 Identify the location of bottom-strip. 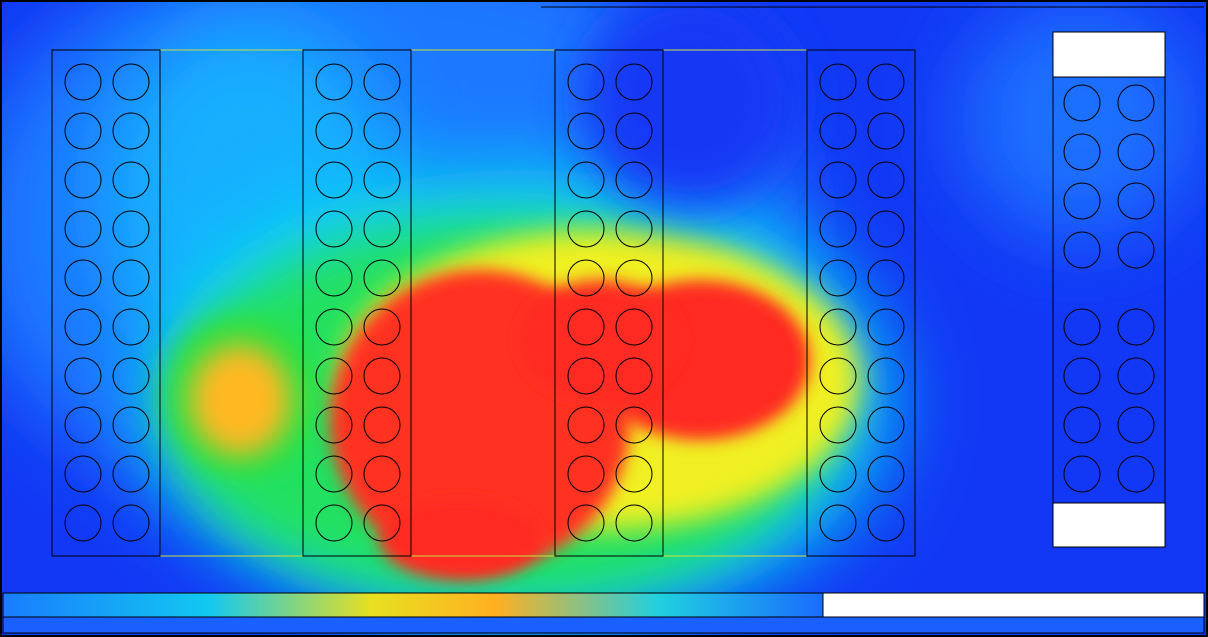
(413, 605).